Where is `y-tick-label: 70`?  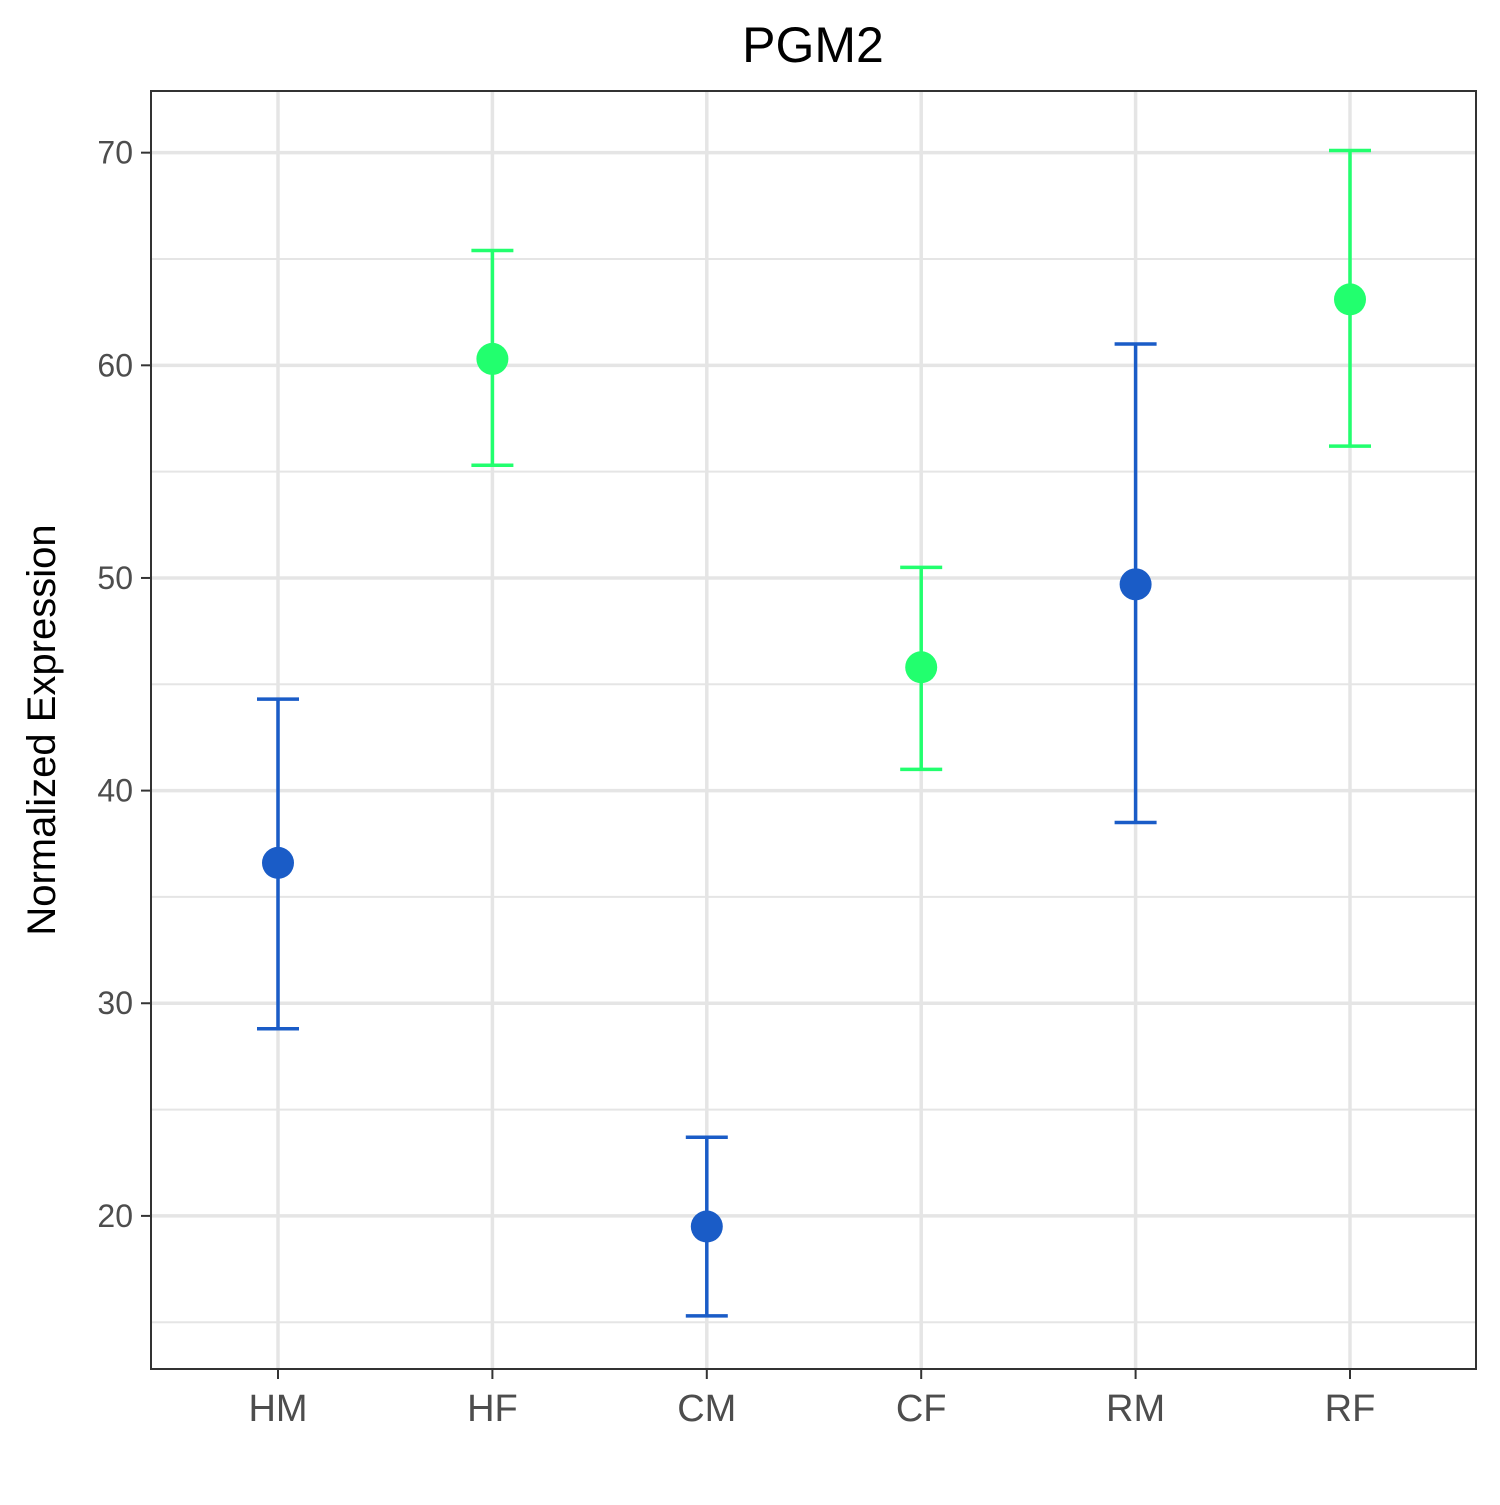
y-tick-label: 70 is located at coordinates (115, 153).